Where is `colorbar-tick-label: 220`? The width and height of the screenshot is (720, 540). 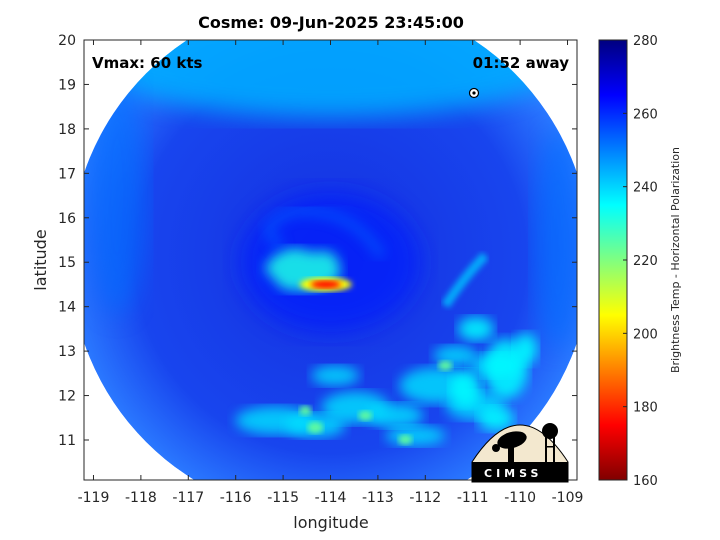 colorbar-tick-label: 220 is located at coordinates (645, 261).